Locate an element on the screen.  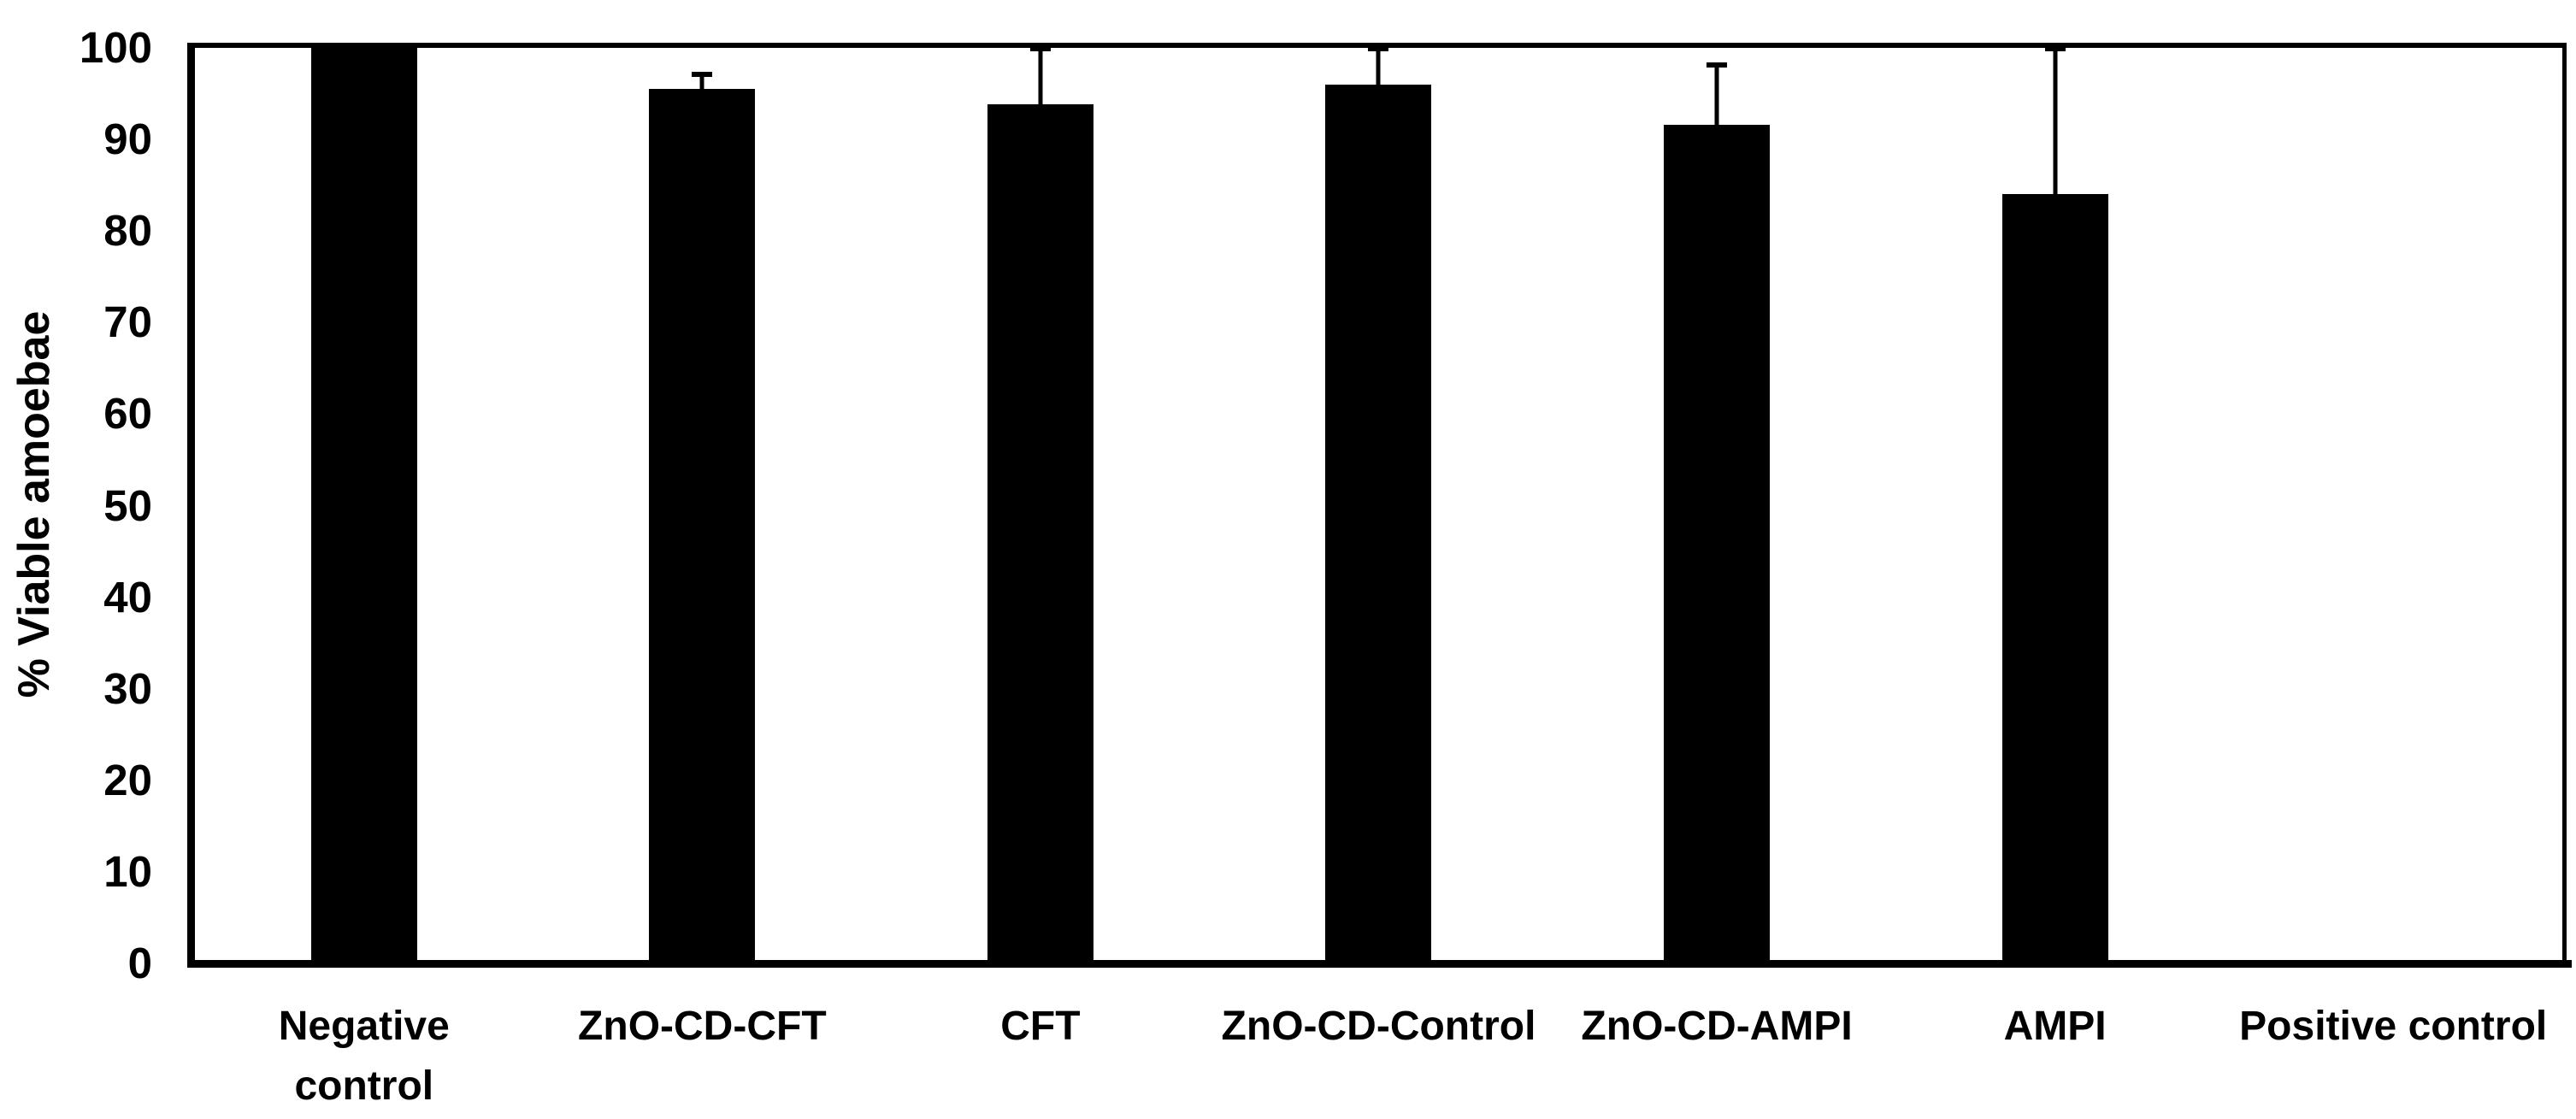
y-tick-label: 60 is located at coordinates (128, 414).